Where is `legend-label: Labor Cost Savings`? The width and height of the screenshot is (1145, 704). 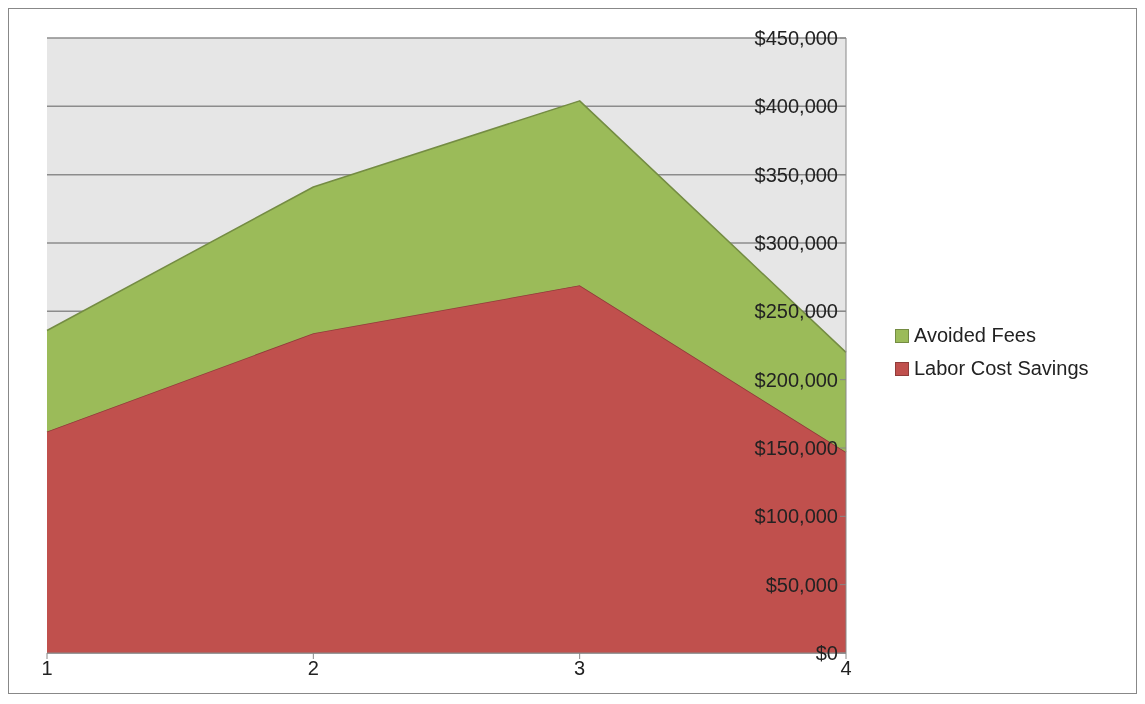
legend-label: Labor Cost Savings is located at coordinates (1001, 368).